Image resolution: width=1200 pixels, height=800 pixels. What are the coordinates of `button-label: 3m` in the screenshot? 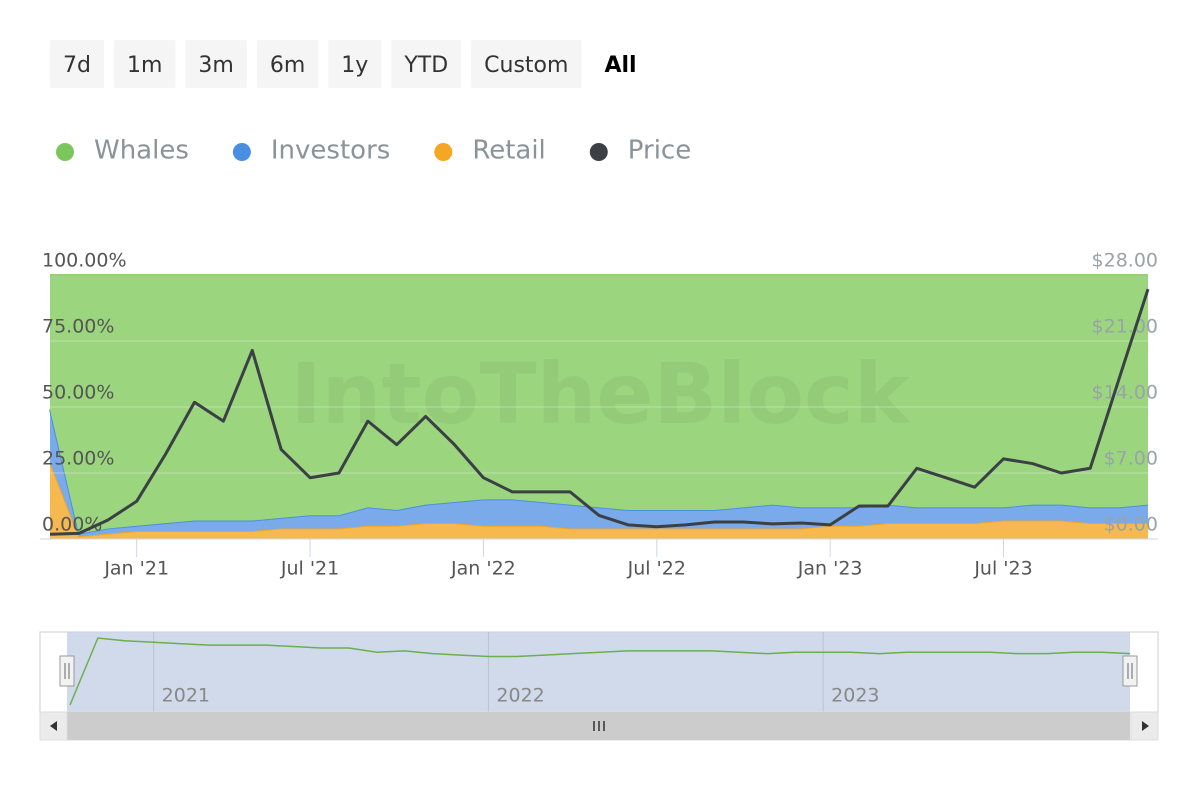 It's located at (215, 65).